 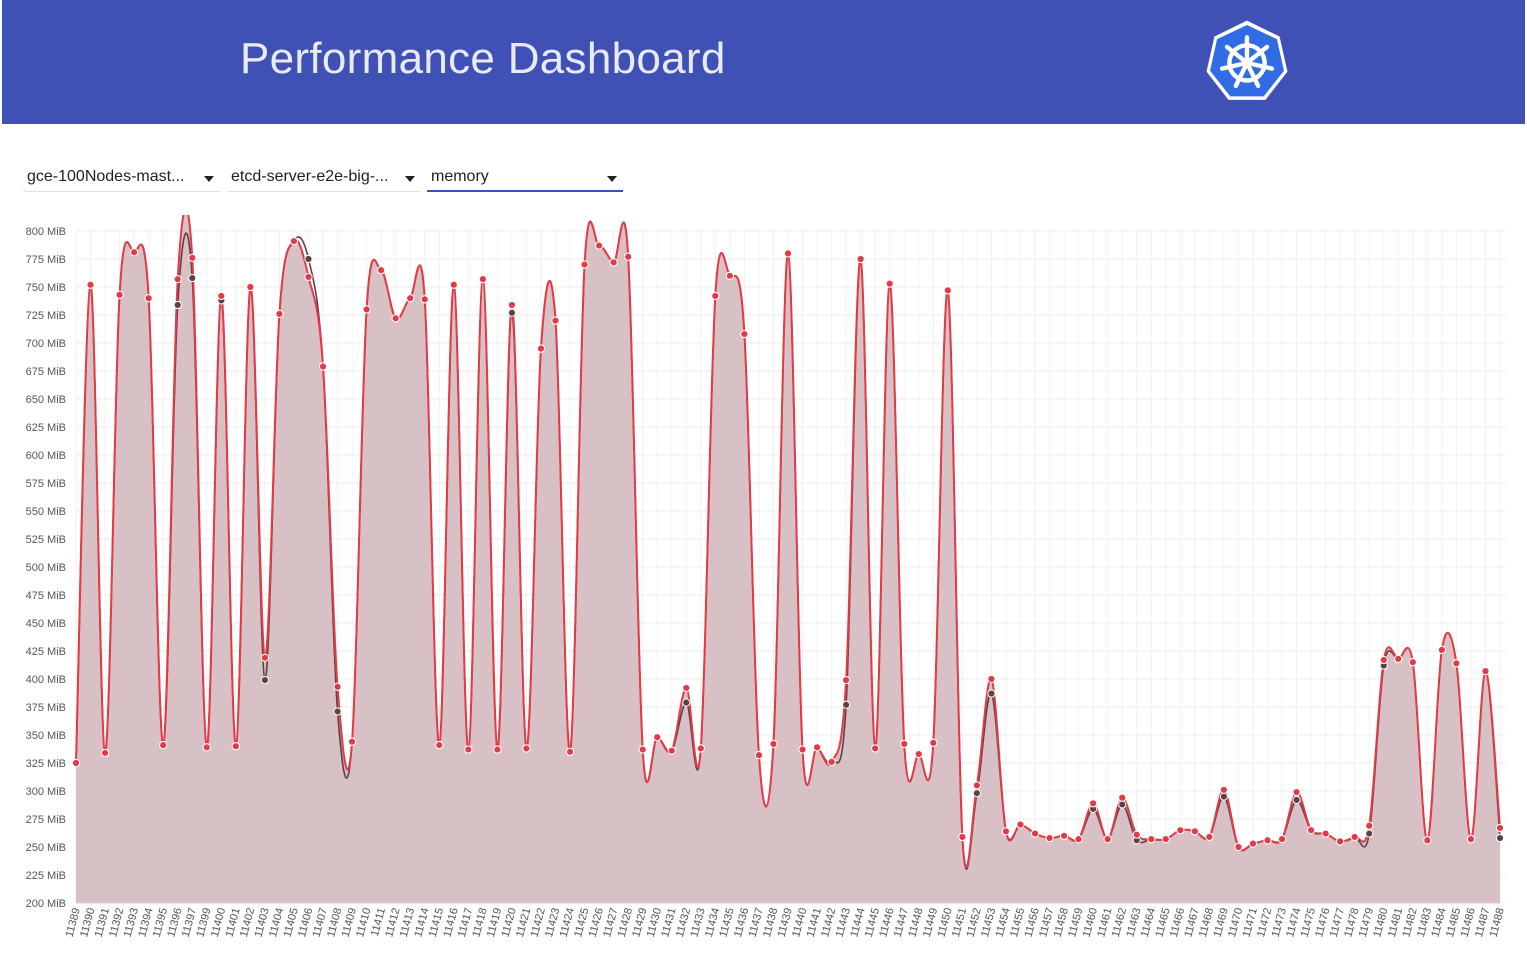 What do you see at coordinates (1247, 60) in the screenshot?
I see `kubernetes-logo-icon` at bounding box center [1247, 60].